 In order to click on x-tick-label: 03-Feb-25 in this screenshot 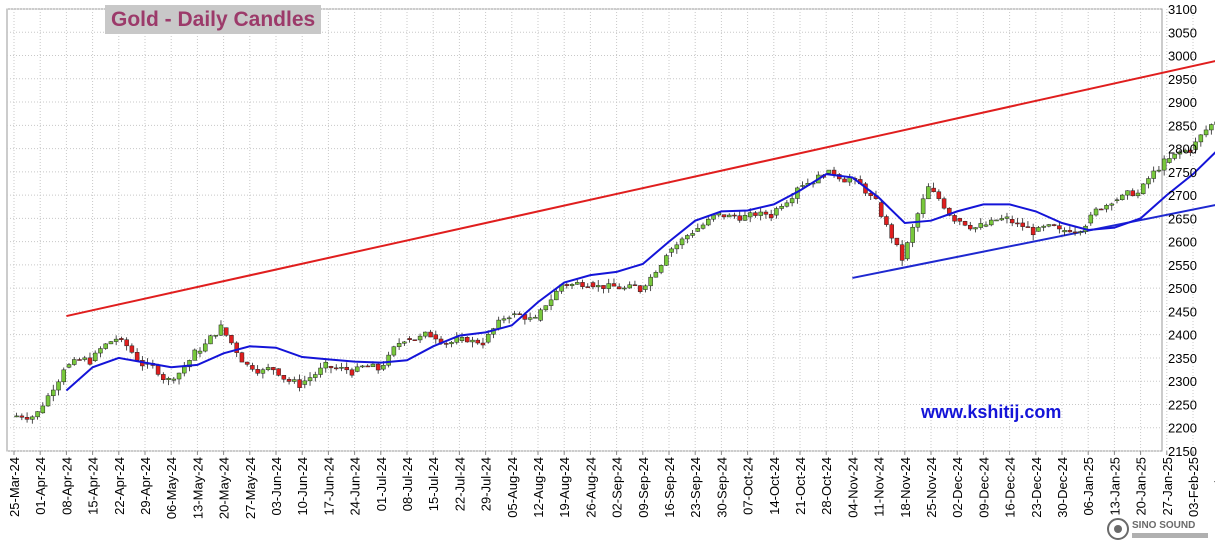, I will do `click(1193, 487)`.